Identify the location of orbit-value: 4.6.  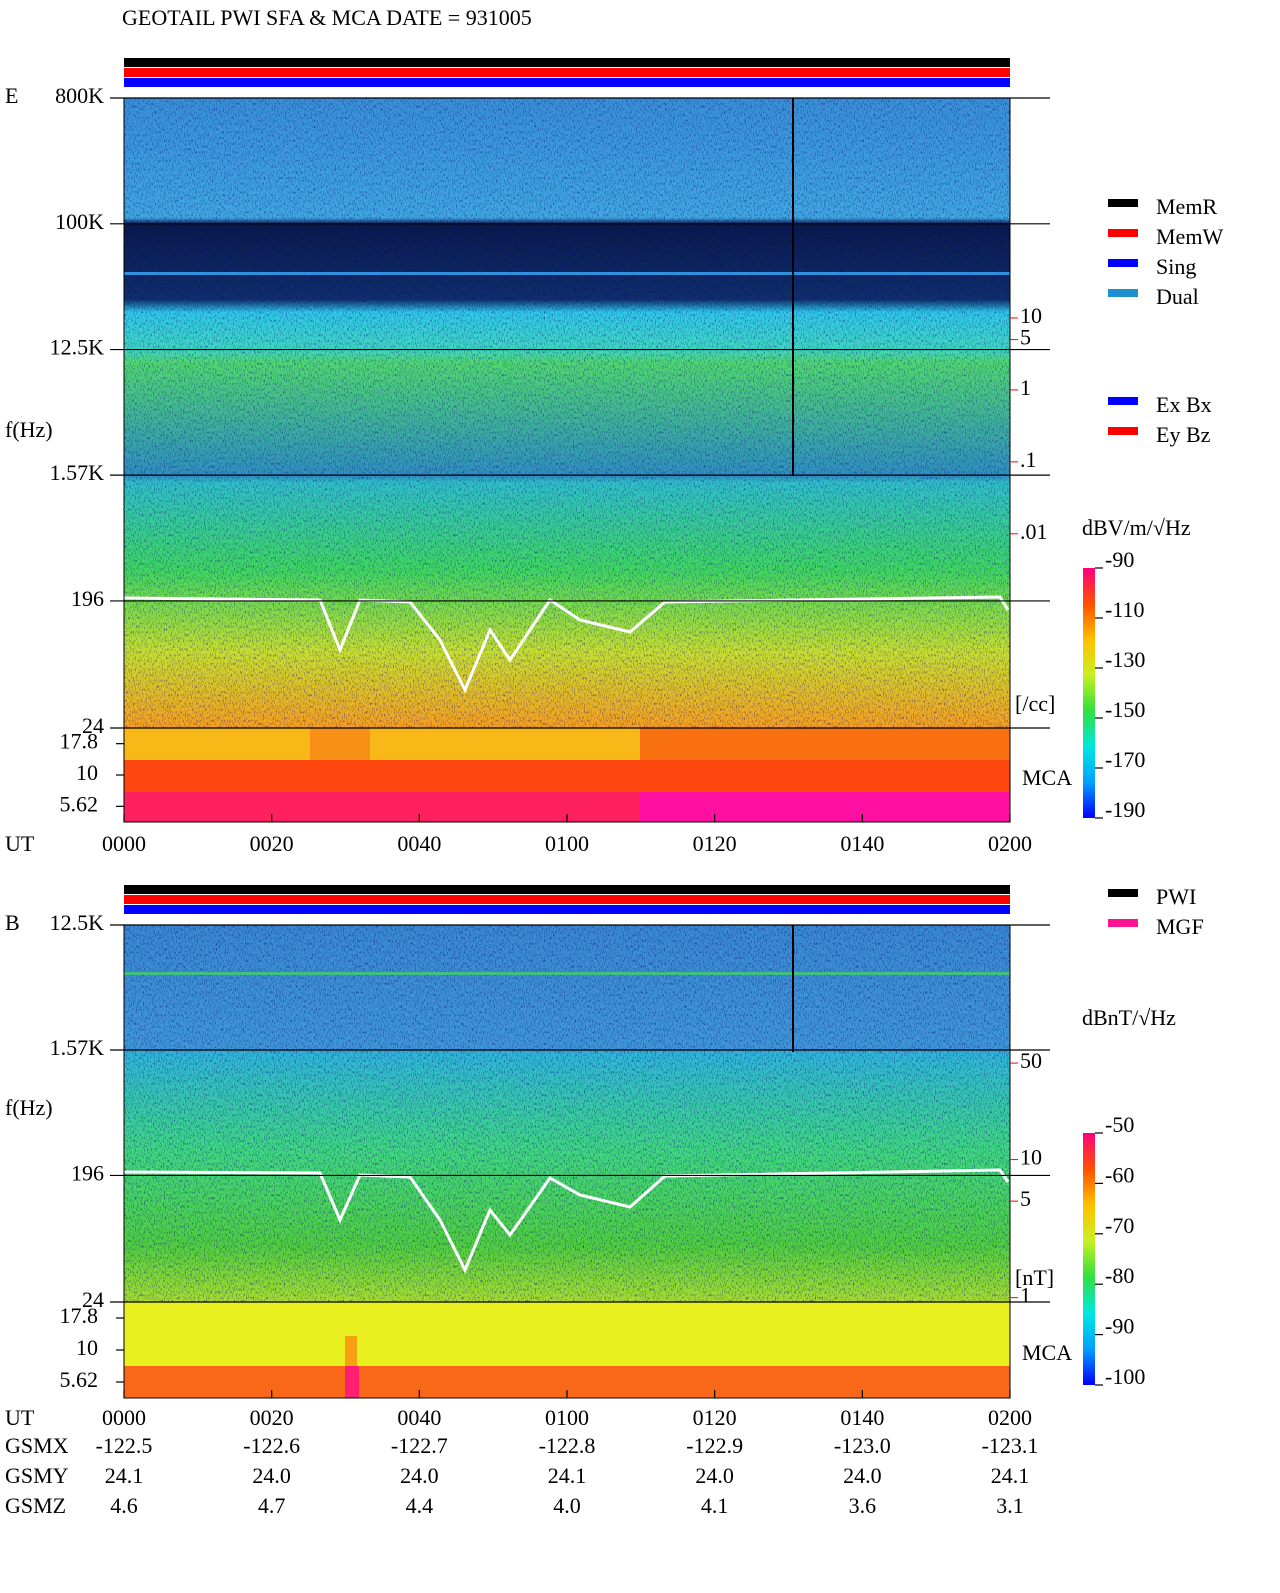
(124, 1505).